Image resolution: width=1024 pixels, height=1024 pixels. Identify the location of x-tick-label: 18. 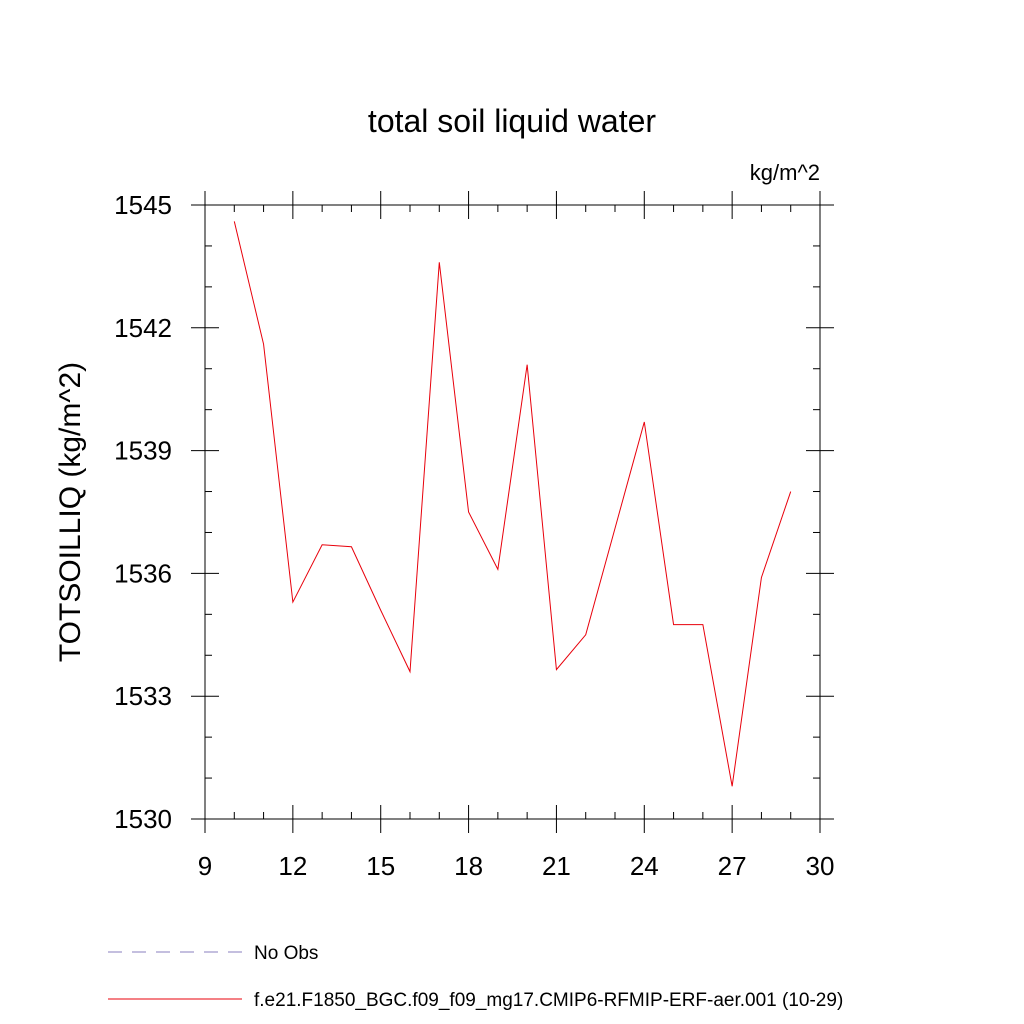
(468, 866).